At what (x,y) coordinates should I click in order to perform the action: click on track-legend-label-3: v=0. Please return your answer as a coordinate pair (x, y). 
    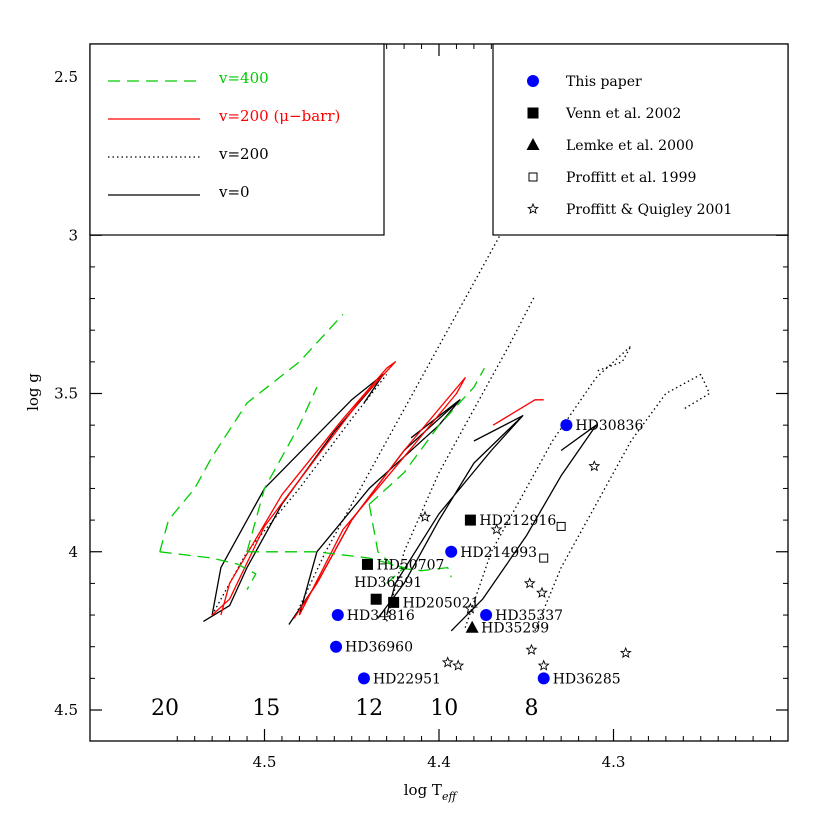
    Looking at the image, I should click on (234, 192).